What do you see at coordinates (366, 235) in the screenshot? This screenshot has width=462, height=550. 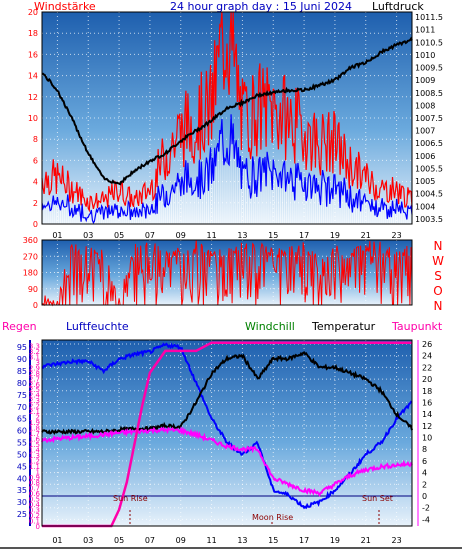 I see `hour-tick: 21` at bounding box center [366, 235].